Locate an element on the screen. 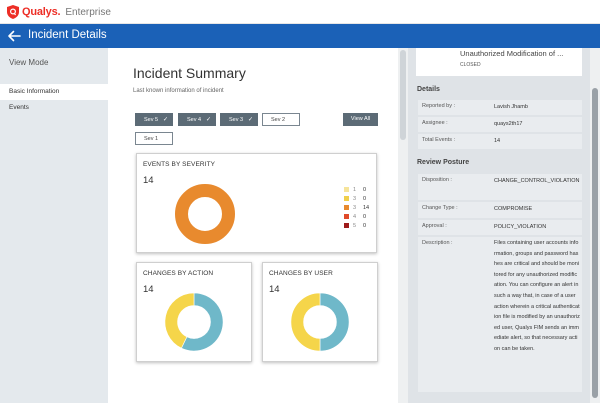 This screenshot has width=600, height=403. incident-status: CLOSED is located at coordinates (470, 65).